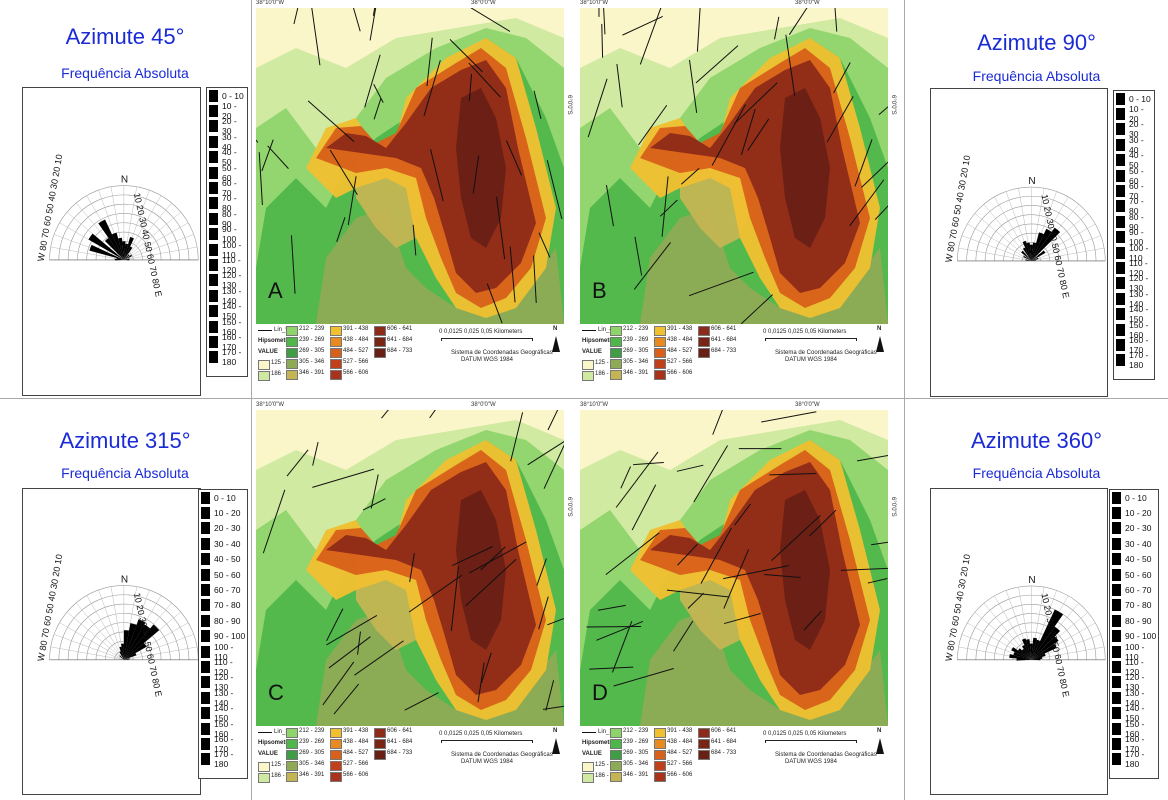 This screenshot has width=1168, height=800. I want to click on legend-row: 10 - 20, so click(1134, 114).